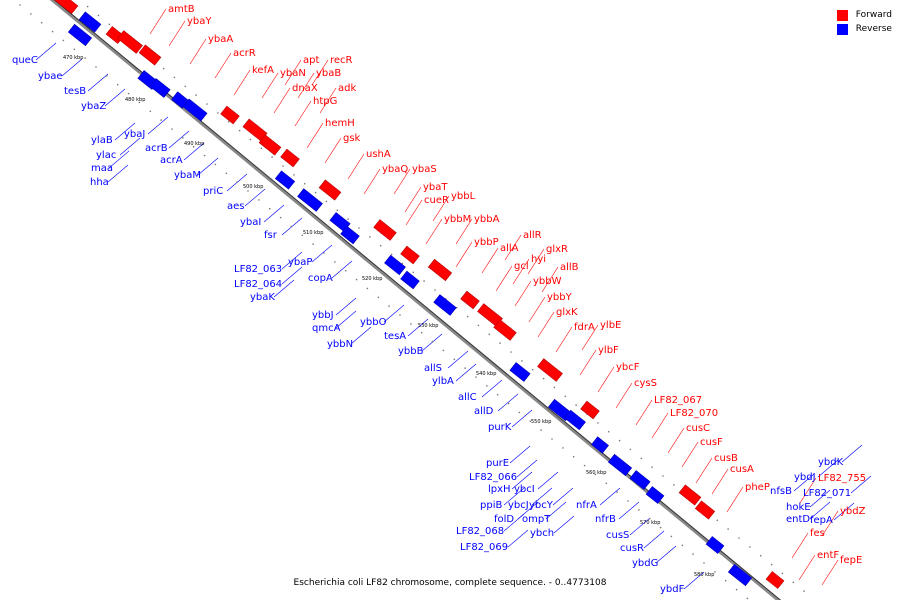 This screenshot has height=600, width=900. Describe the element at coordinates (596, 473) in the screenshot. I see `axis-tick-label: 560 kbp` at that location.